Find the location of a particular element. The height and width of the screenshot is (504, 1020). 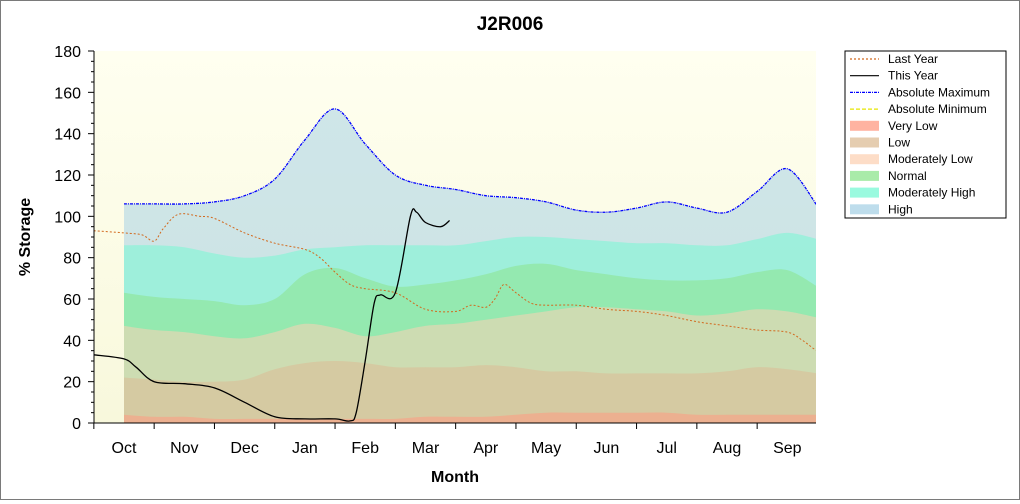

legend-label: Moderately High is located at coordinates (931, 193).